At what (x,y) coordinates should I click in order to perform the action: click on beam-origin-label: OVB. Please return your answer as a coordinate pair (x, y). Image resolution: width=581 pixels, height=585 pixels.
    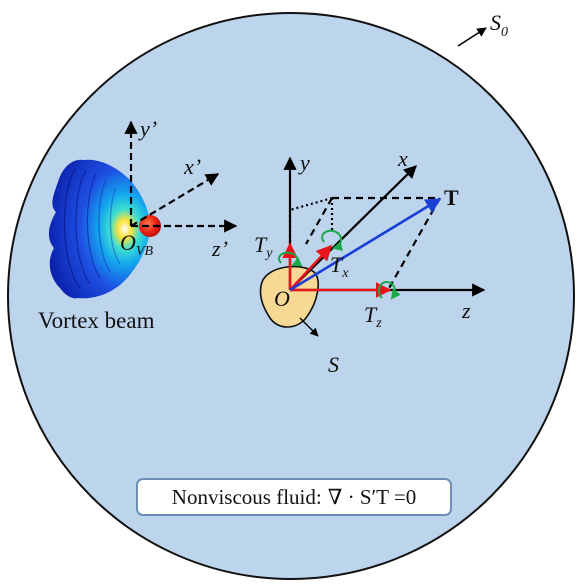
    Looking at the image, I should click on (136, 244).